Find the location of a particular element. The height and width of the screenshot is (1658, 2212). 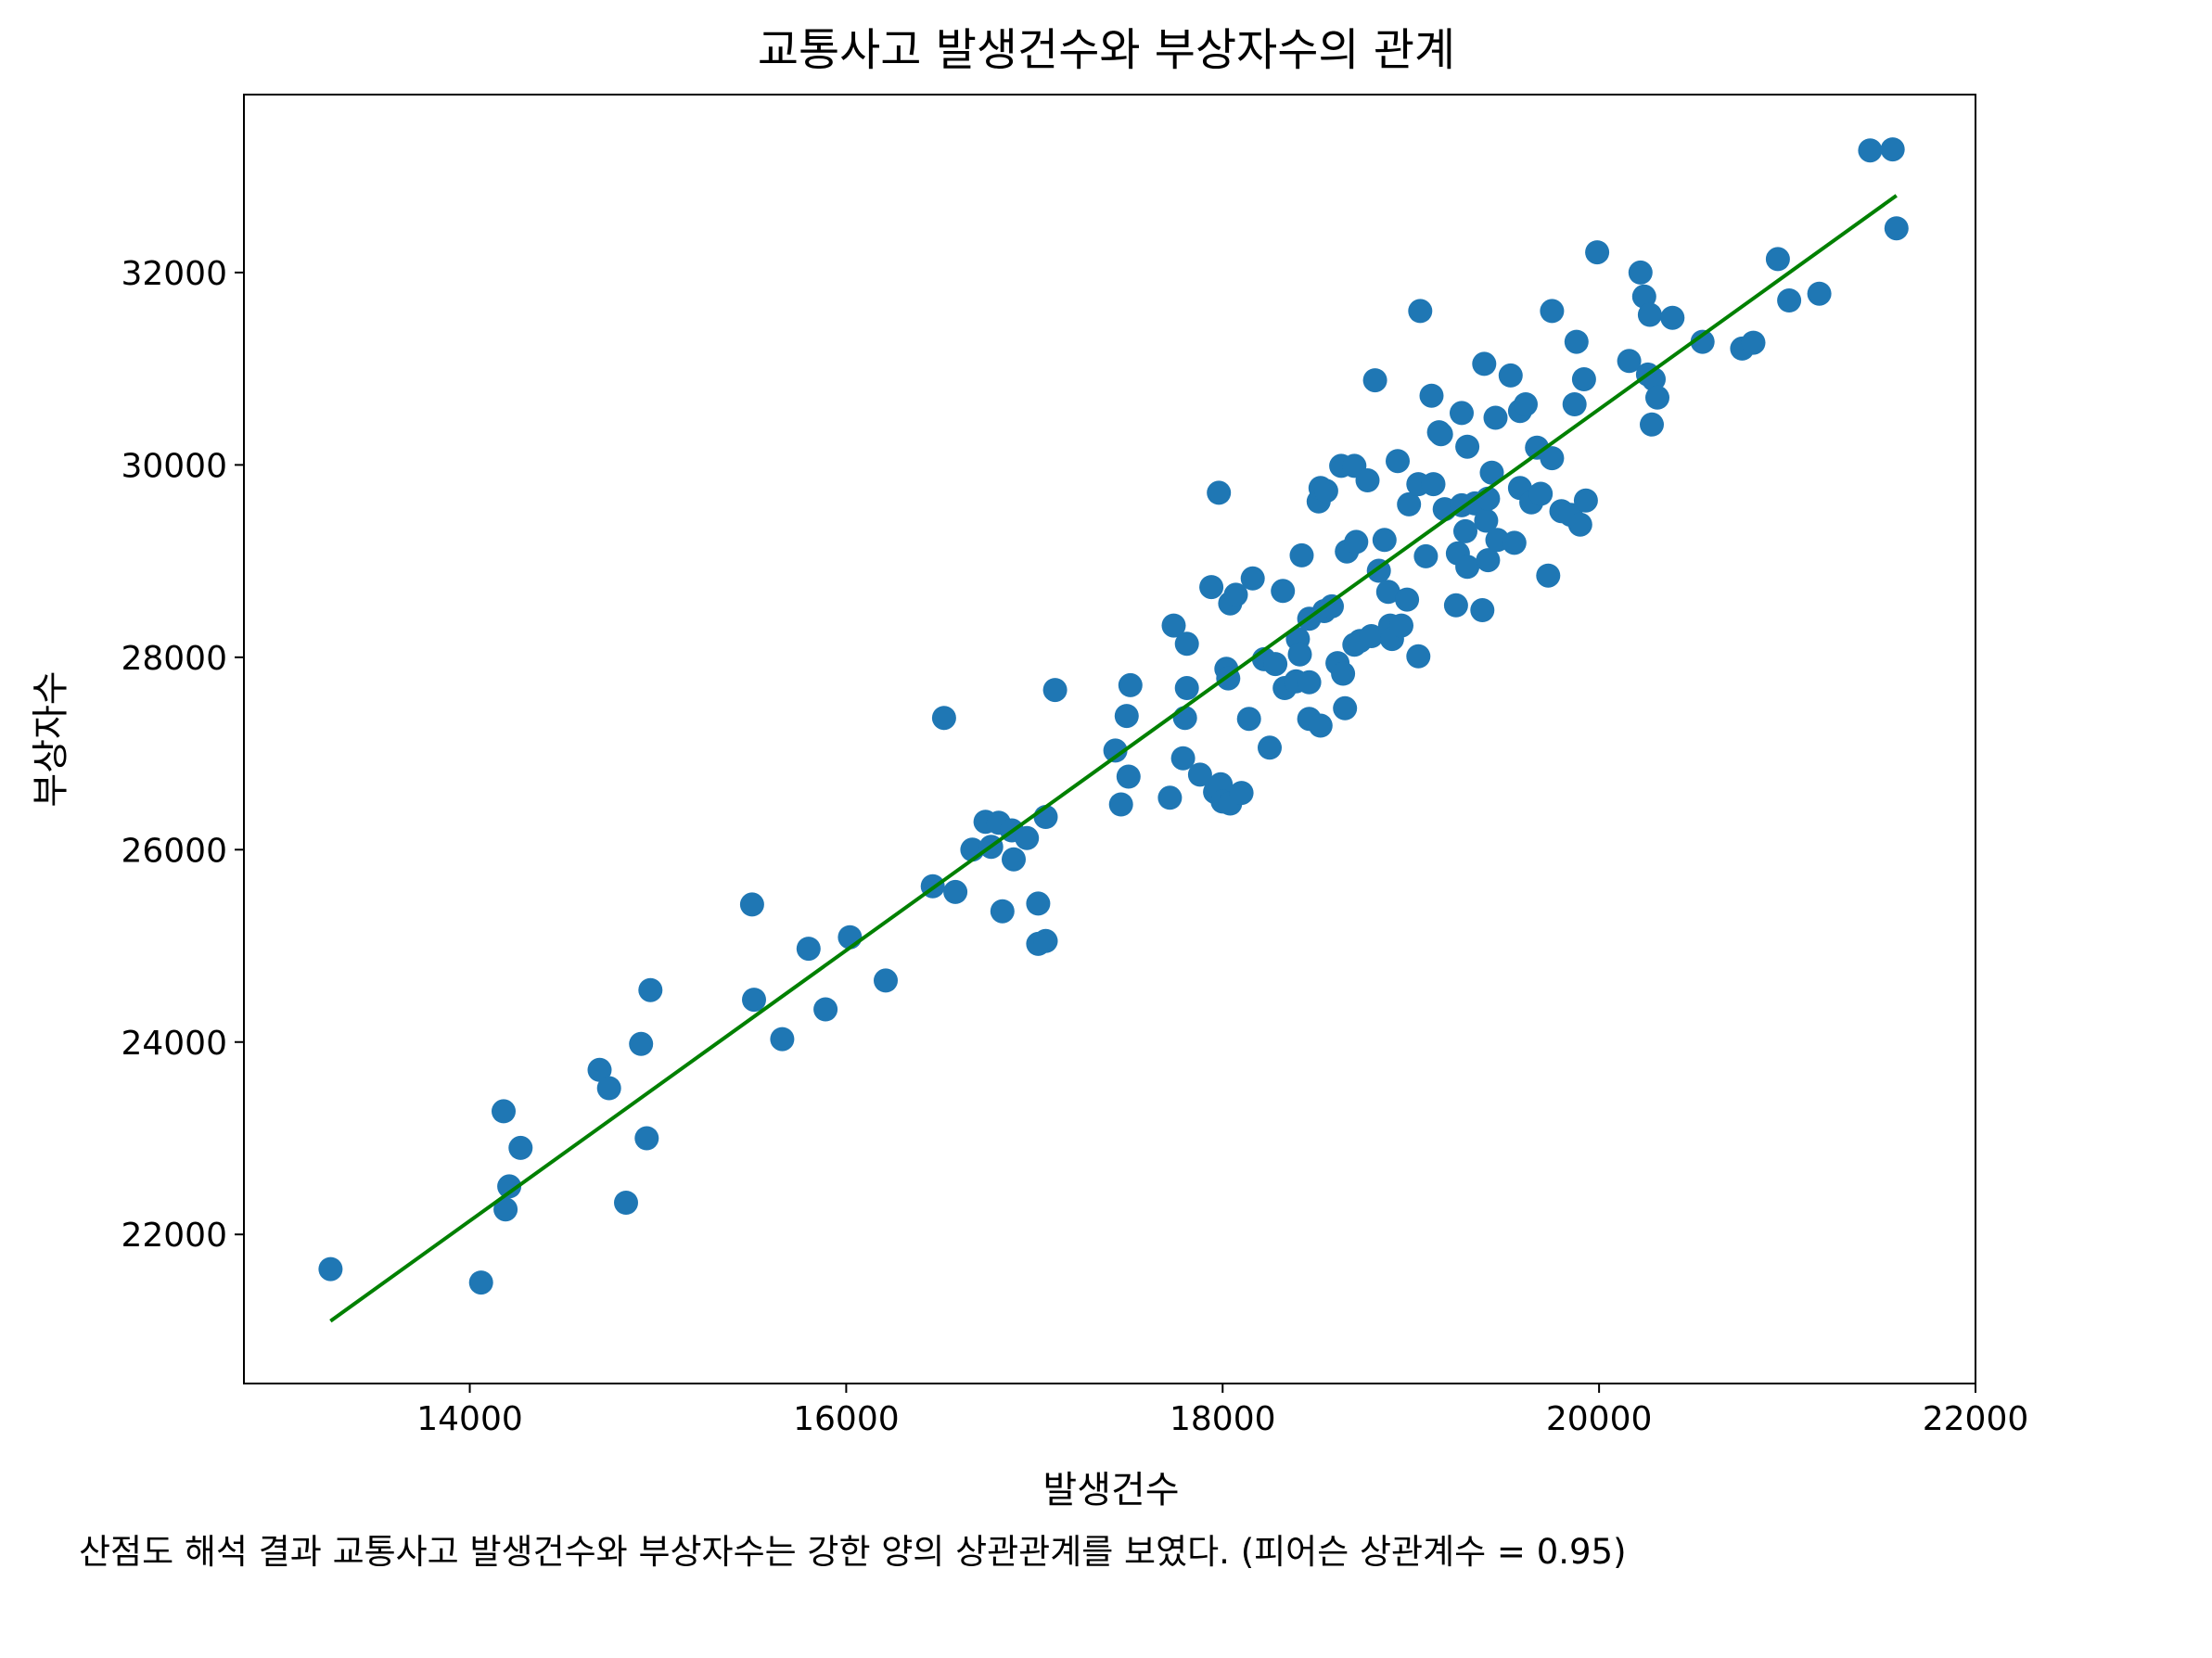

y-tick-label: 32000 is located at coordinates (174, 274).